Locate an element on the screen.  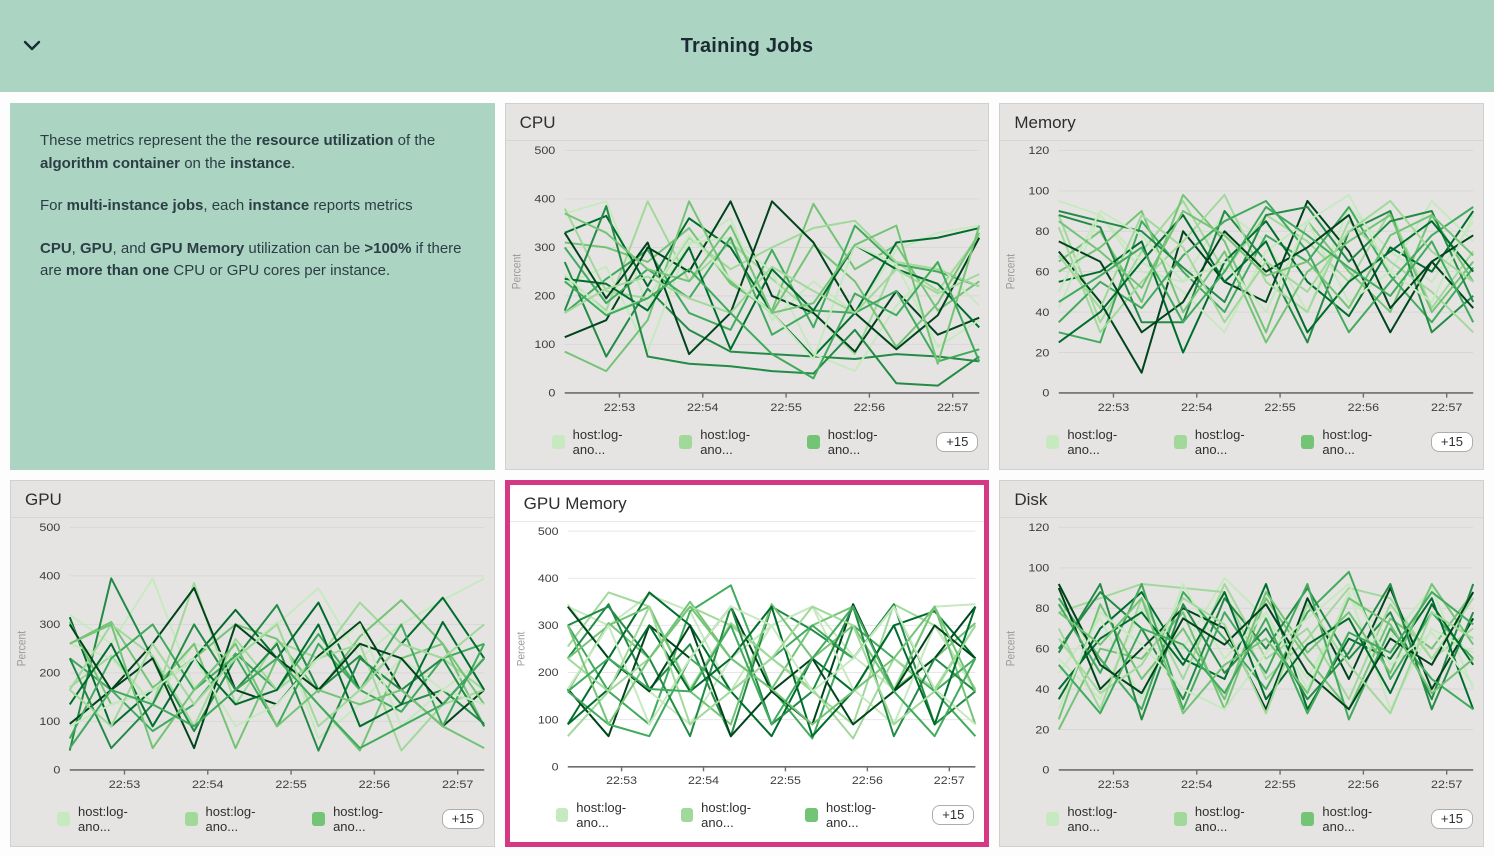
collapse-panel-button is located at coordinates (32, 46).